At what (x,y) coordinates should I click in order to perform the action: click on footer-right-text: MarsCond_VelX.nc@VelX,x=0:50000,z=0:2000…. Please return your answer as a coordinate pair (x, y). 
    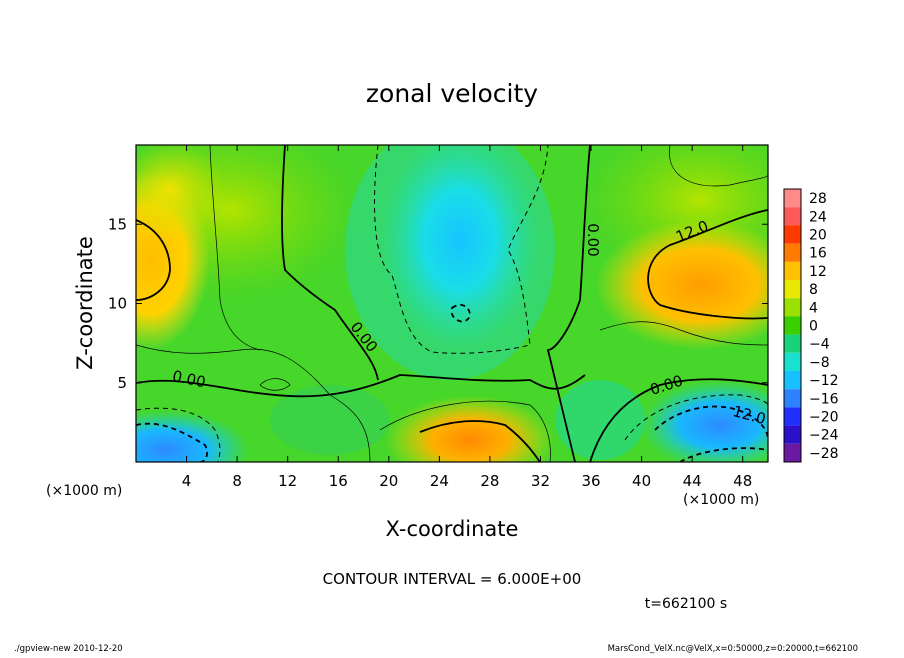
    Looking at the image, I should click on (733, 649).